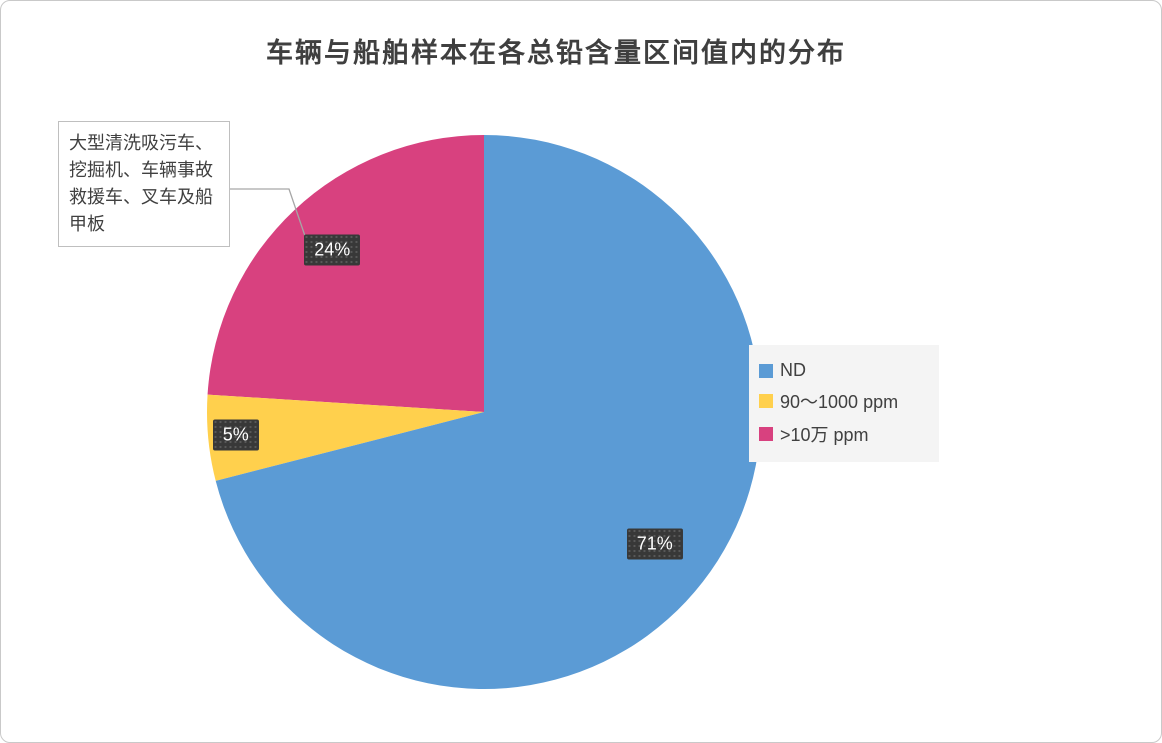  What do you see at coordinates (824, 435) in the screenshot?
I see `legend-label-gt-100000ppm: >10万 ppm` at bounding box center [824, 435].